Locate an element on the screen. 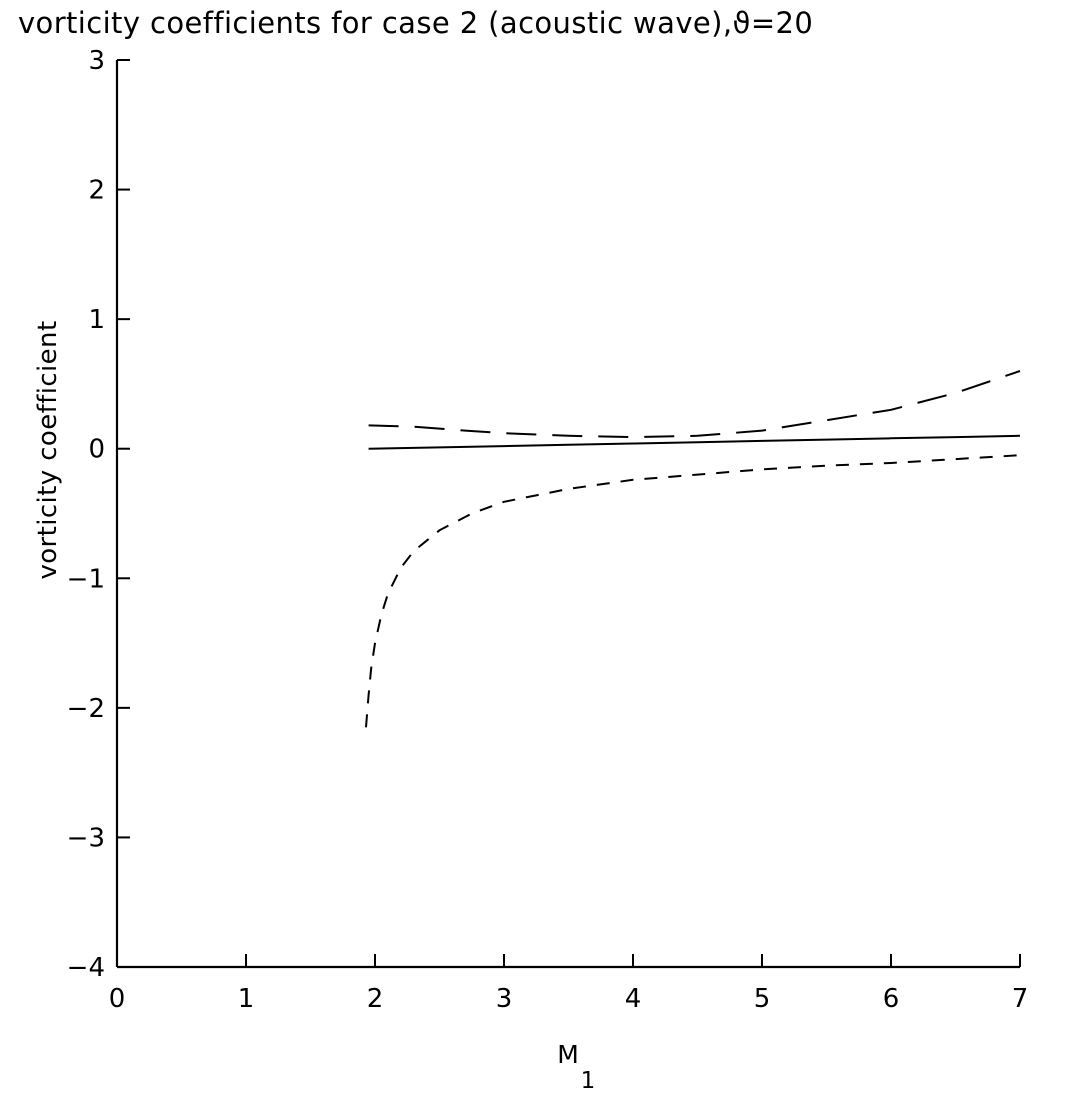 The width and height of the screenshot is (1065, 1097). y-tick-label: −3 is located at coordinates (86, 838).